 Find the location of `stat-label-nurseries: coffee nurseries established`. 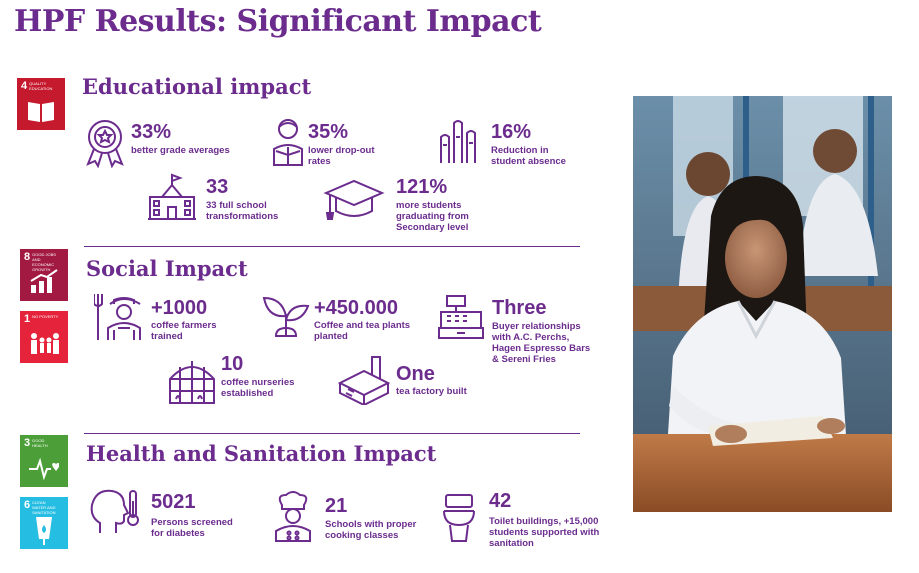

stat-label-nurseries: coffee nurseries established is located at coordinates (258, 388).